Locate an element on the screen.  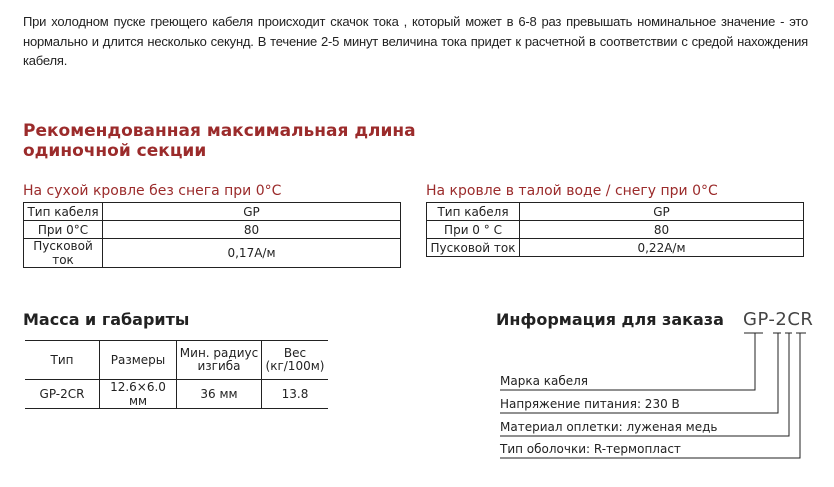
cell: 0,22А/м is located at coordinates (661, 247).